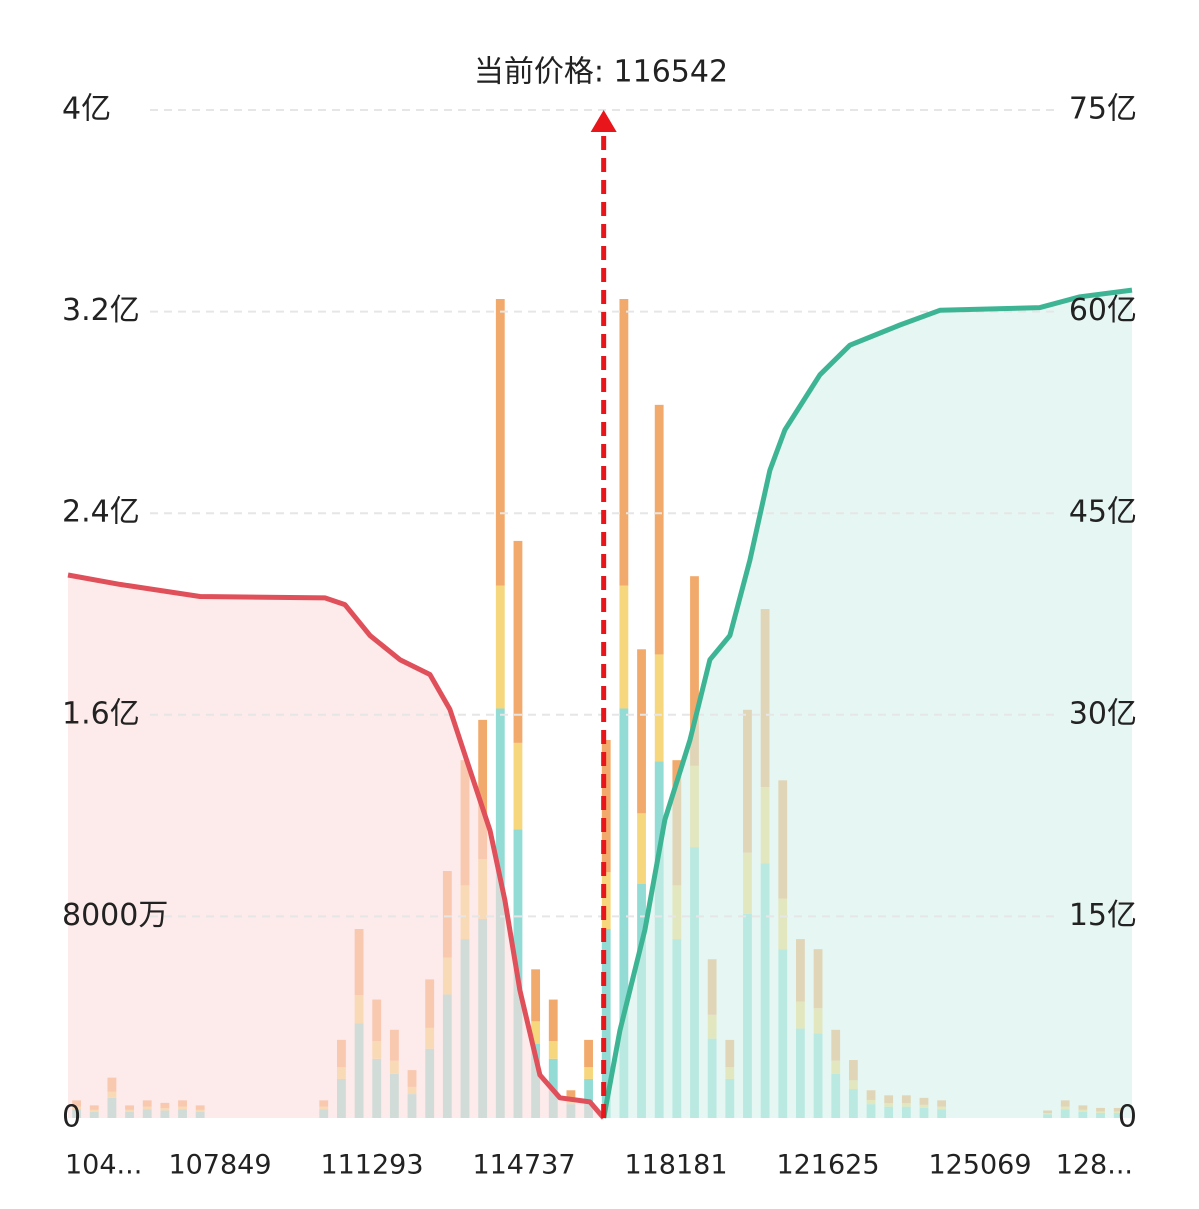 The image size is (1199, 1209). I want to click on y-tick-label: 2.4亿, so click(101, 512).